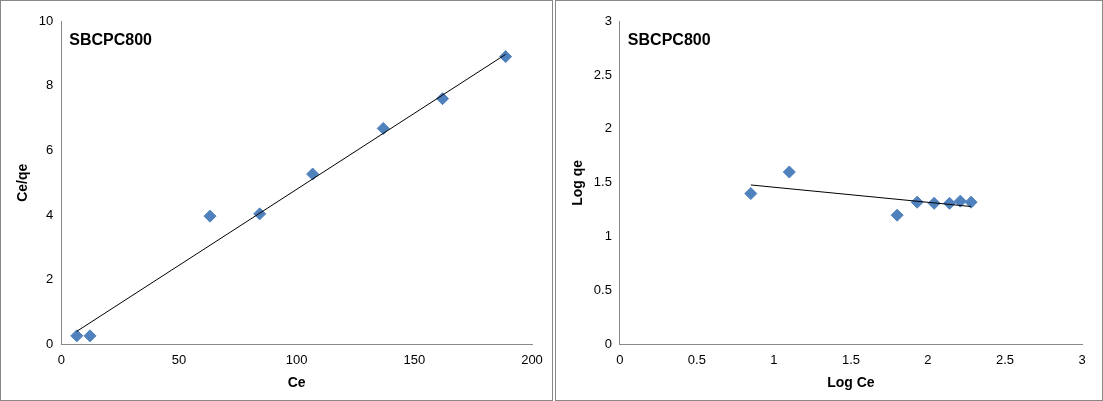  Describe the element at coordinates (602, 182) in the screenshot. I see `y-tick-label: 1.5` at that location.